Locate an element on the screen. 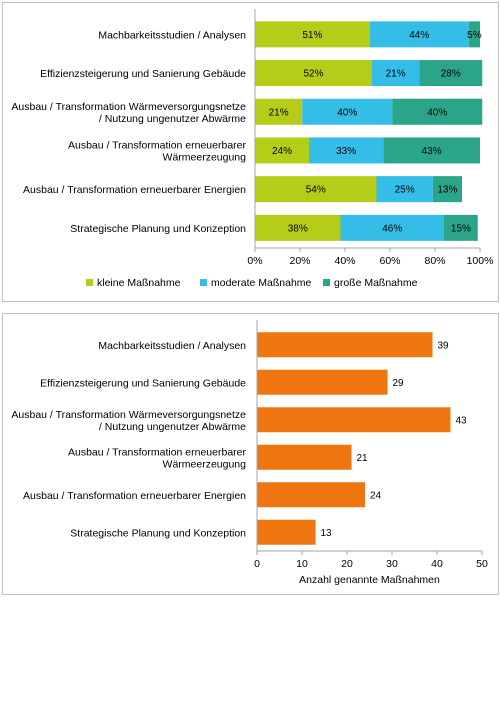 The width and height of the screenshot is (500, 707). data-label: 21 is located at coordinates (363, 458).